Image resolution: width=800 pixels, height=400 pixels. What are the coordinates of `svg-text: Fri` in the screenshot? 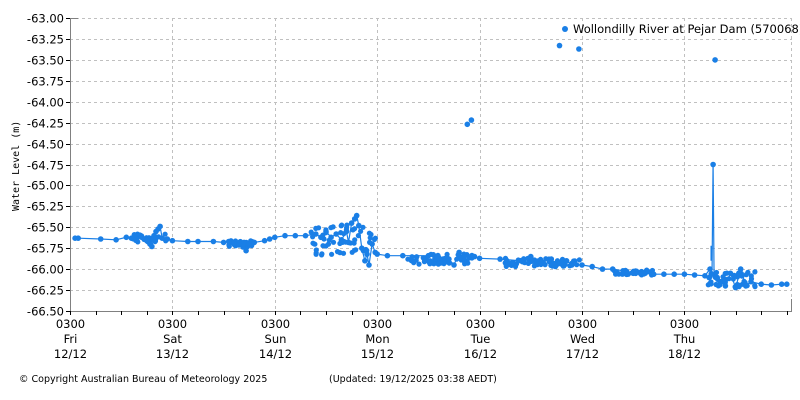 It's located at (71, 339).